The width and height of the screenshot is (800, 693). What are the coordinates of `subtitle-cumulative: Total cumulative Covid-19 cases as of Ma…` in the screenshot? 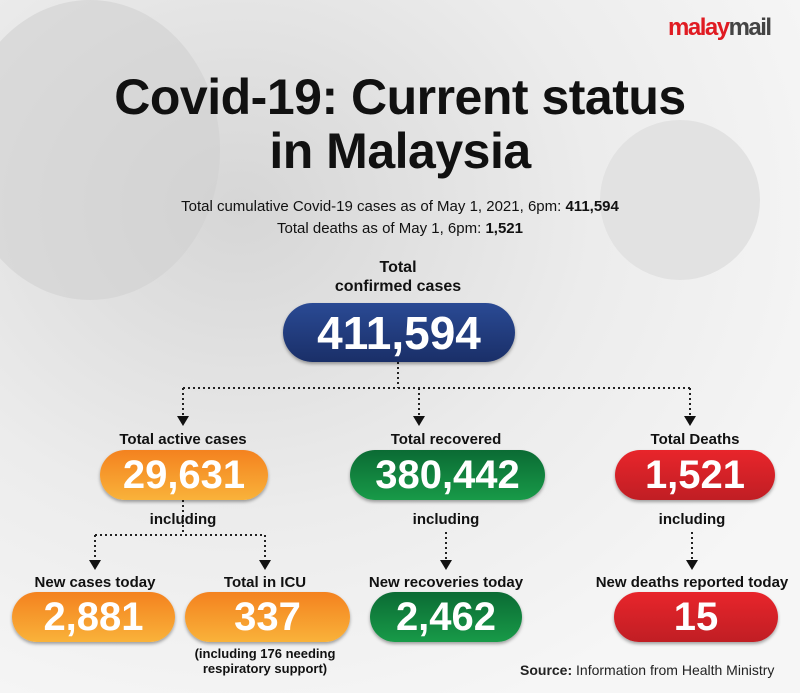 It's located at (400, 206).